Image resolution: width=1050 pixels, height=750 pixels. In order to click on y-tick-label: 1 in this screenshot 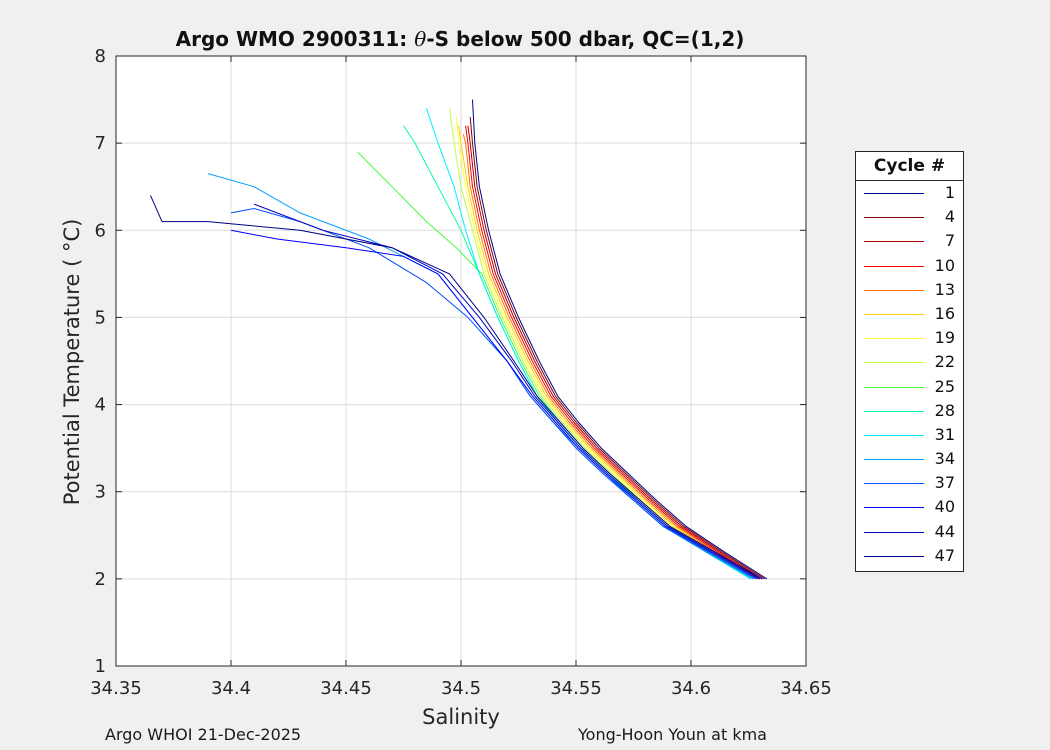, I will do `click(100, 666)`.